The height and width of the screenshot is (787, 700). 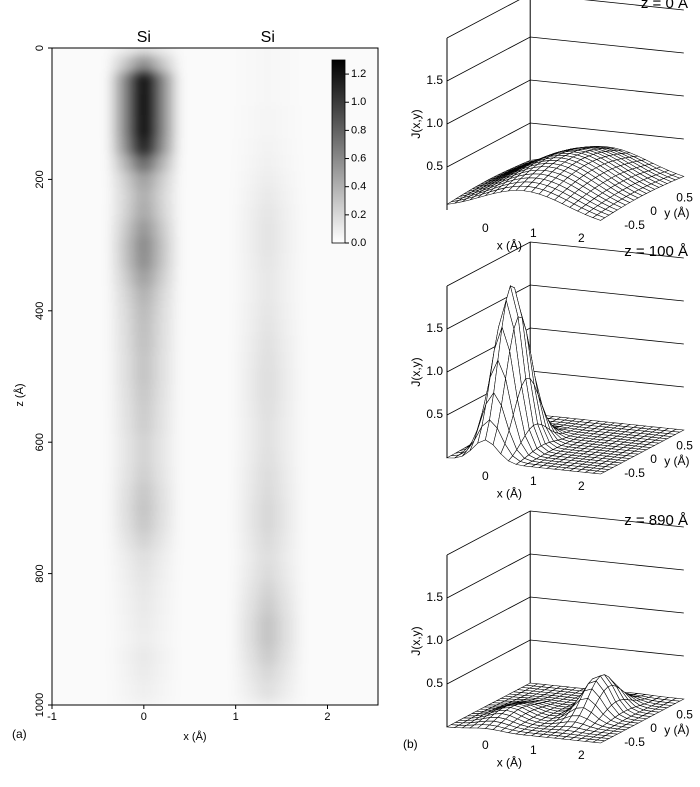 I want to click on y-tick-label: 400, so click(x=40, y=311).